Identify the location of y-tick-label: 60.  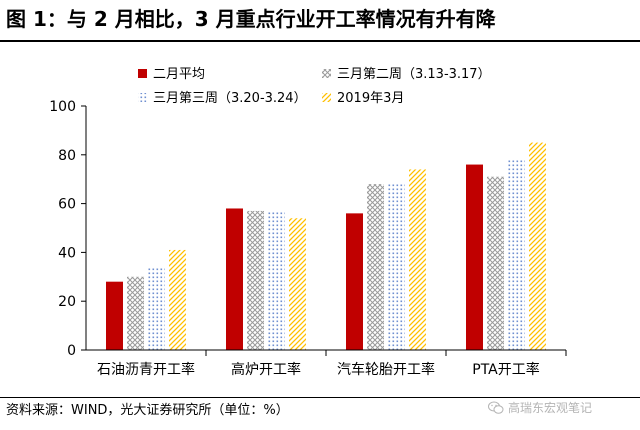
(67, 205).